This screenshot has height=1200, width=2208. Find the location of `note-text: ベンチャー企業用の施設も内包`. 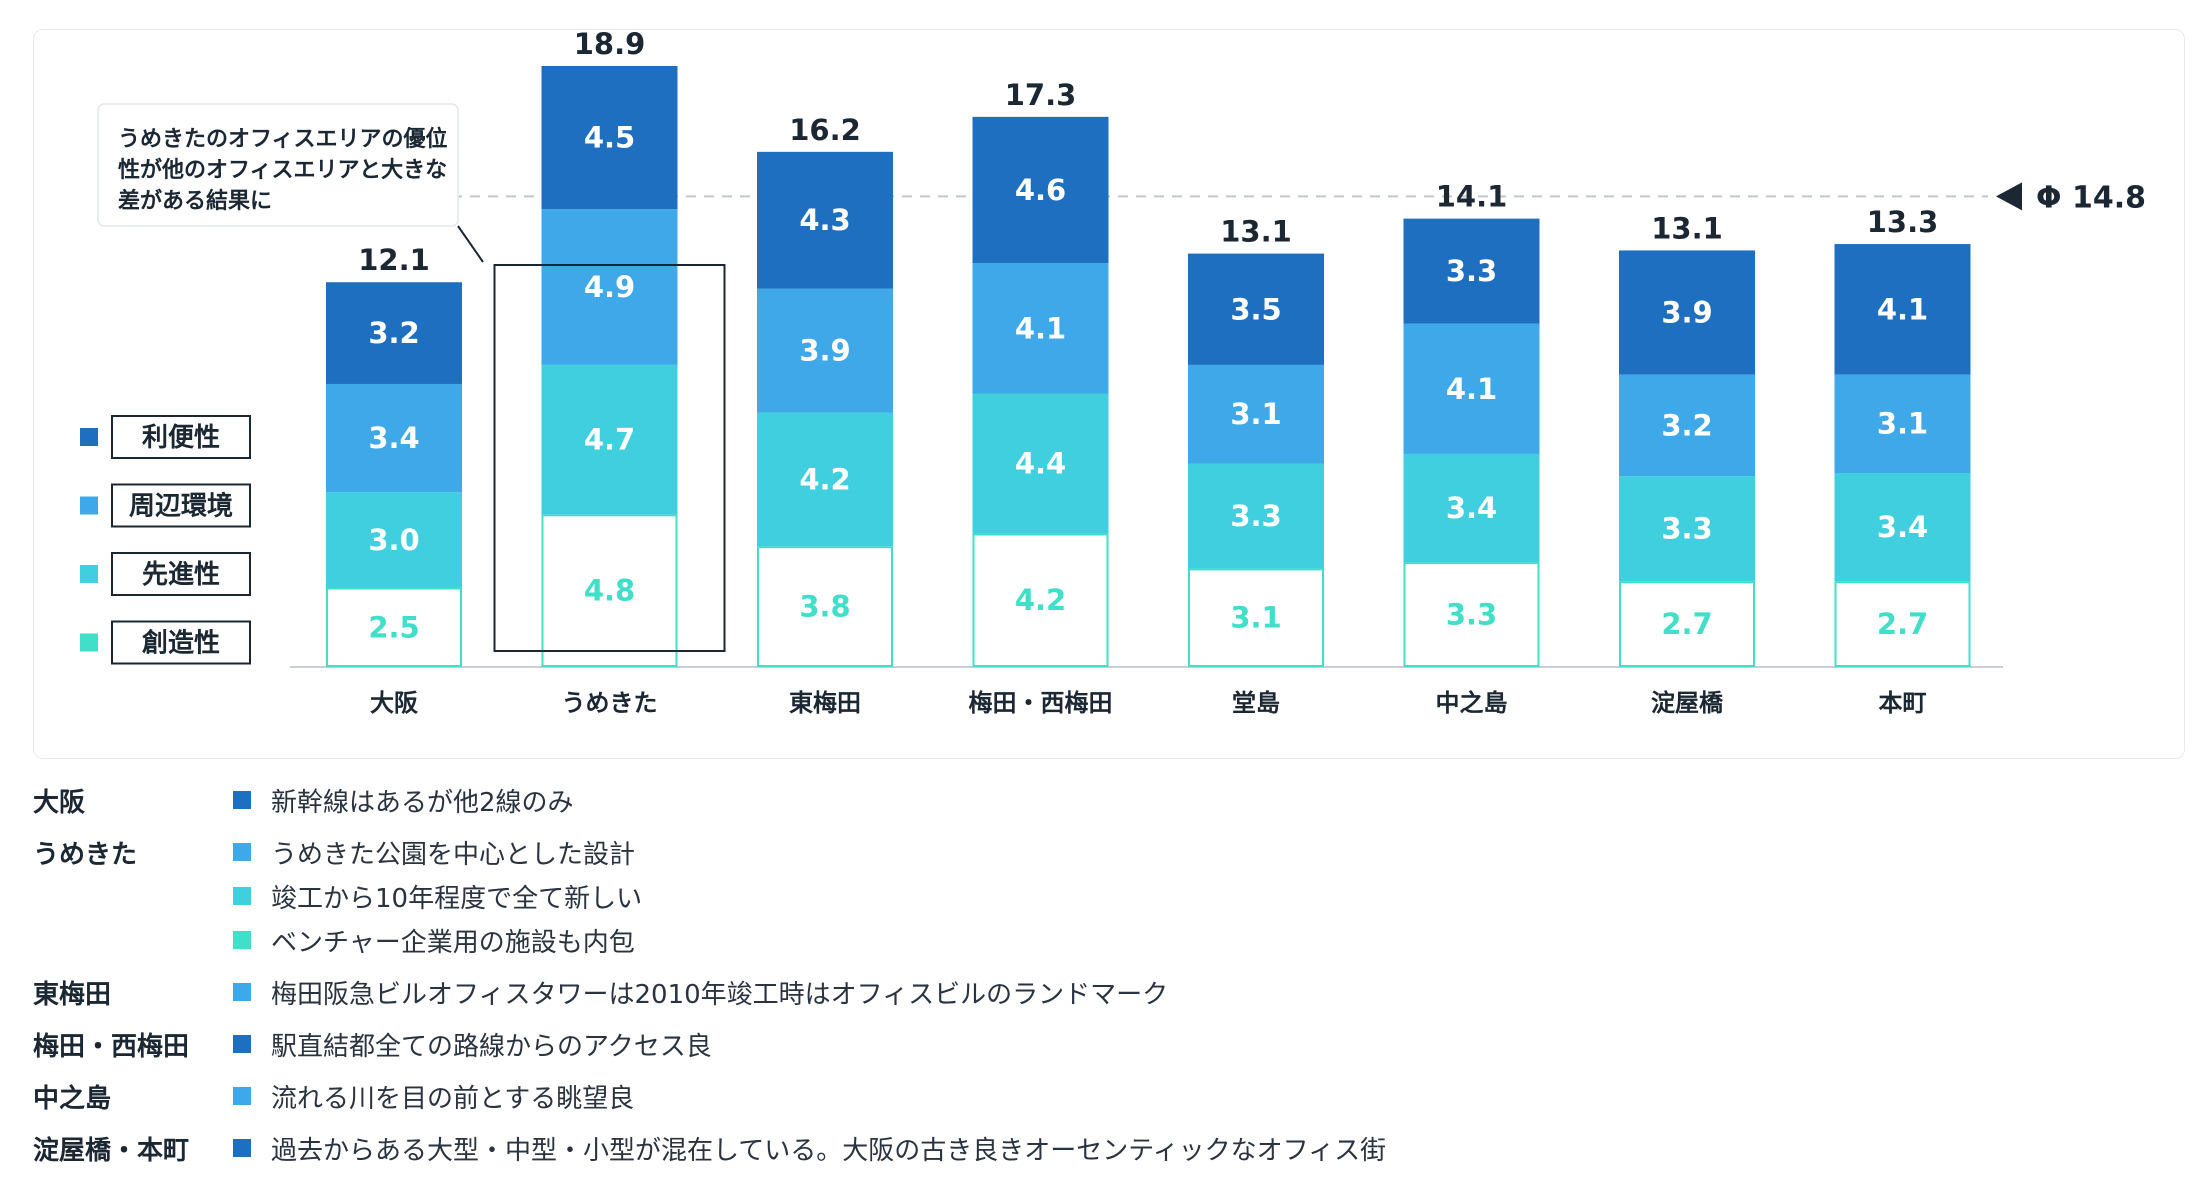

note-text: ベンチャー企業用の施設も内包 is located at coordinates (453, 942).